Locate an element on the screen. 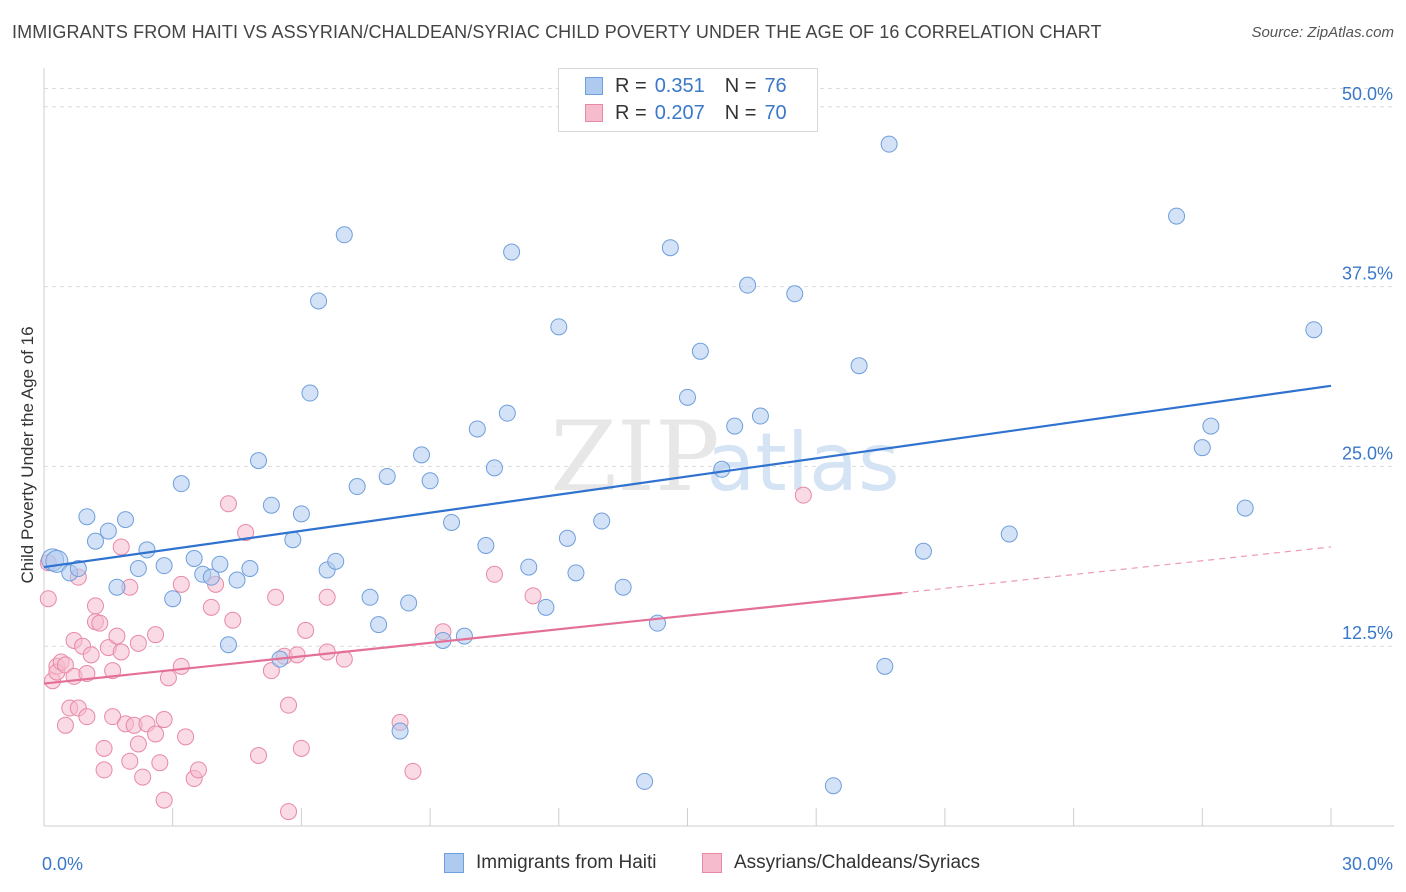  bottom-legend-haiti: Immigrants from Haiti is located at coordinates (550, 863).